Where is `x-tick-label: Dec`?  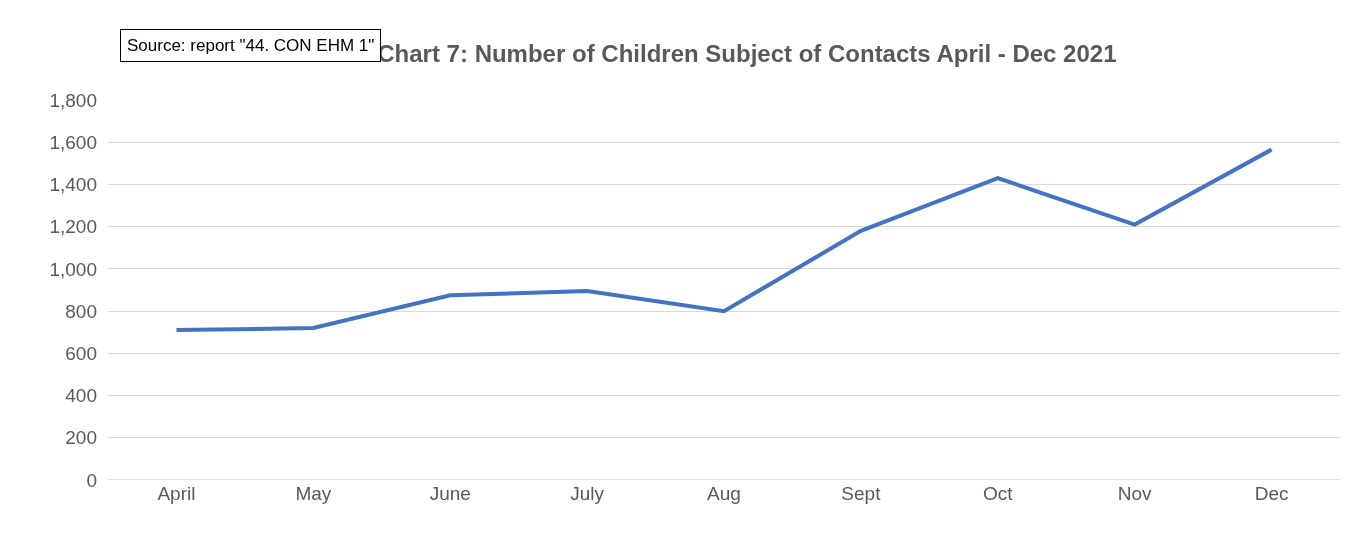 x-tick-label: Dec is located at coordinates (1271, 493).